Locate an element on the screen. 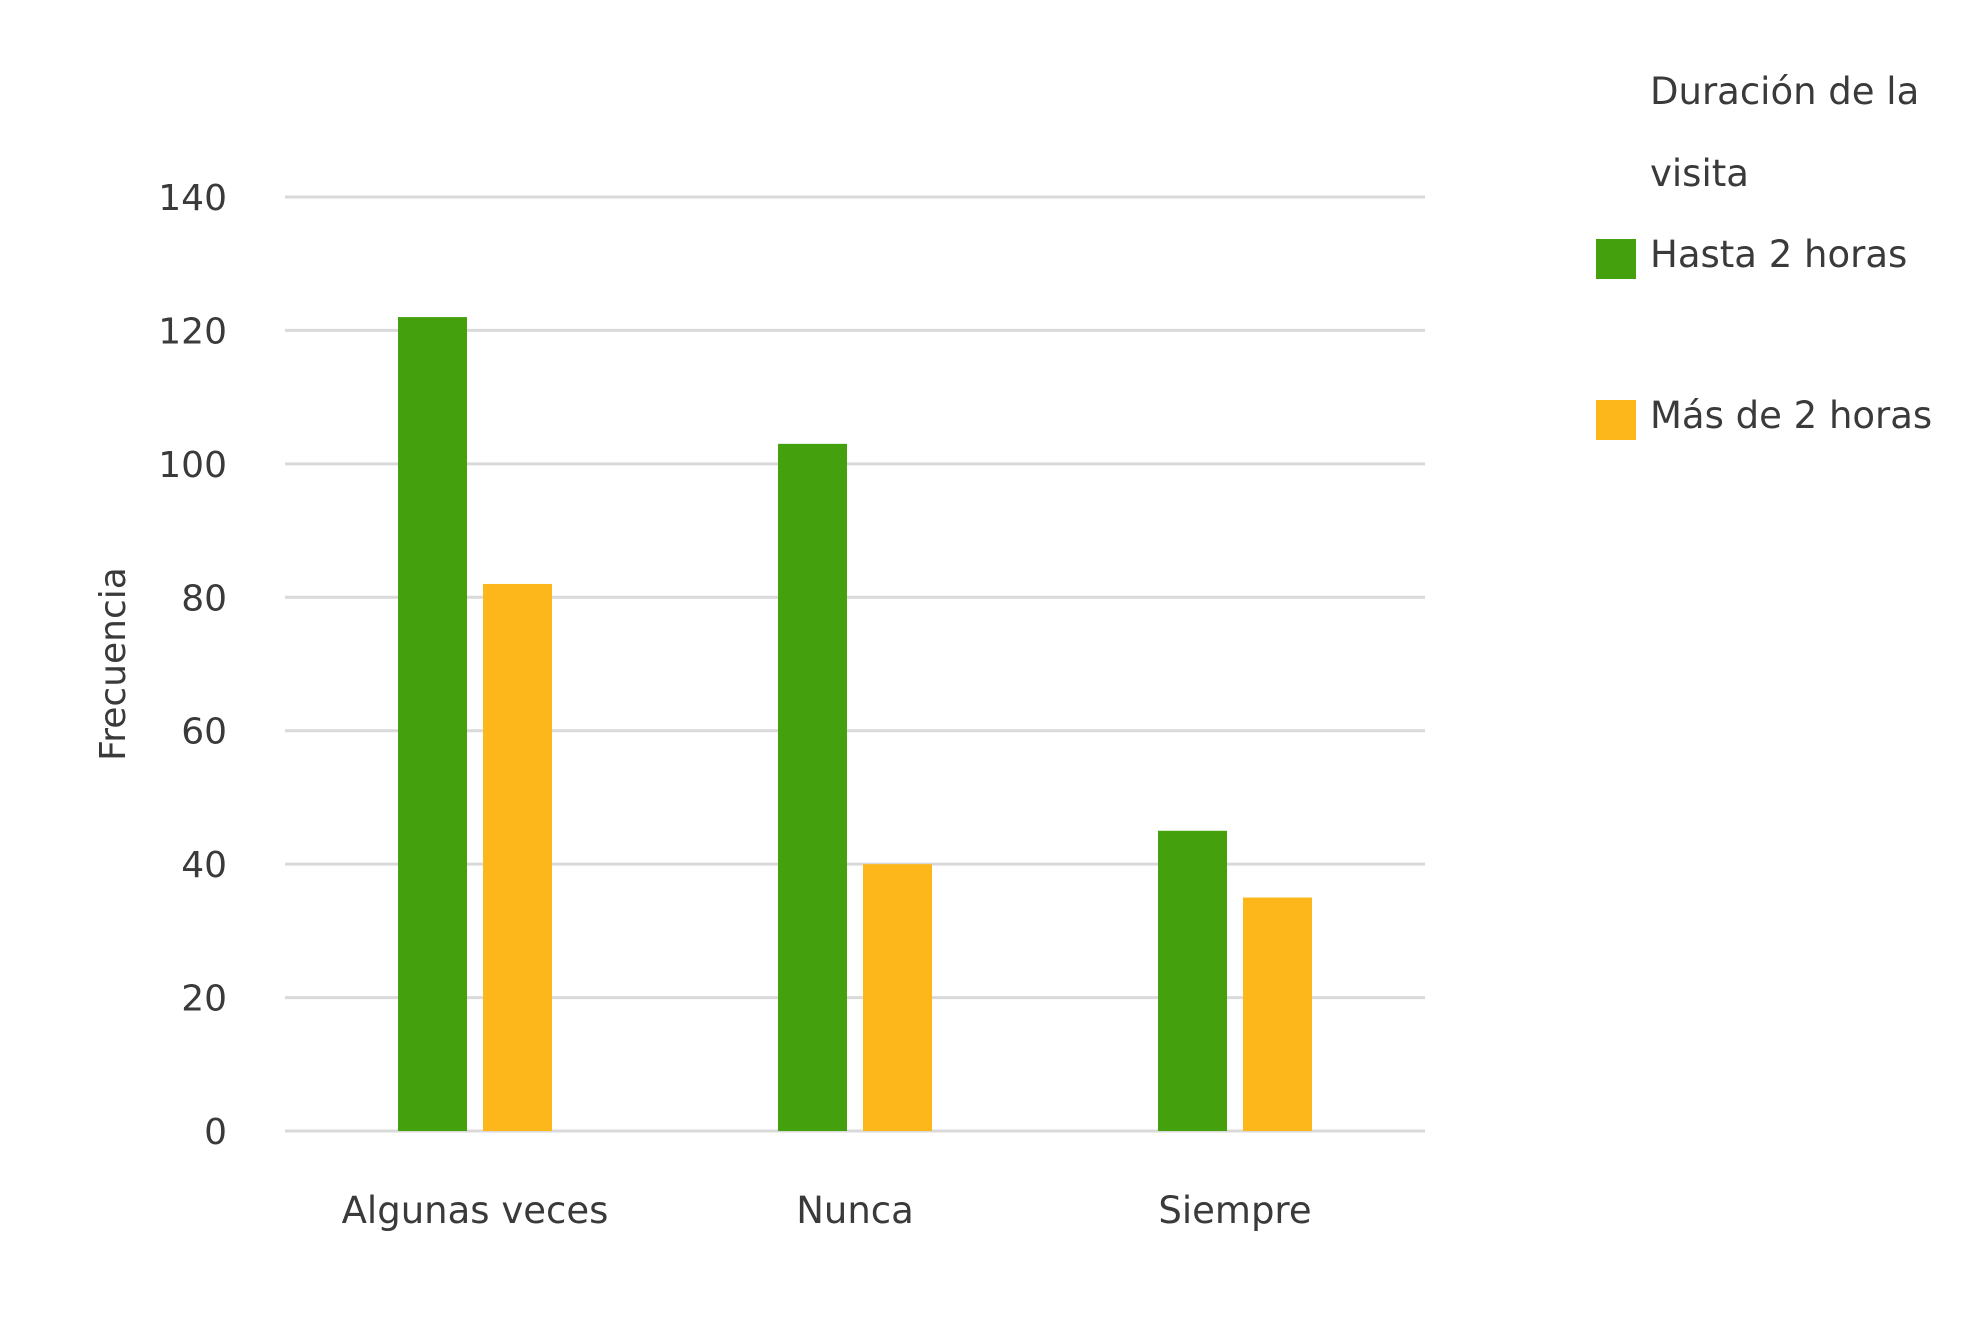 Image resolution: width=1972 pixels, height=1323 pixels. y-tick-label: 40 is located at coordinates (204, 865).